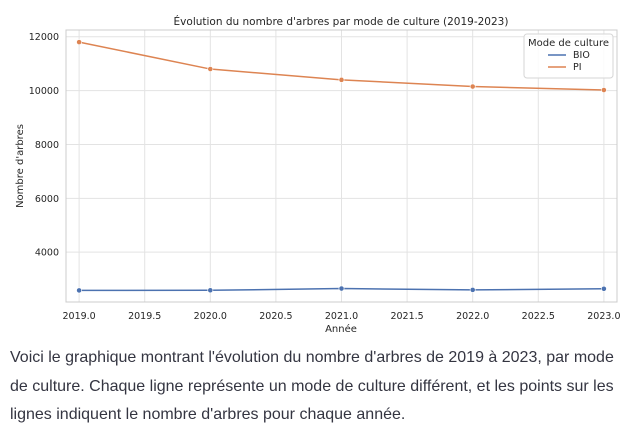 This screenshot has width=625, height=430. Describe the element at coordinates (341, 316) in the screenshot. I see `x-tick-label: 2021.0` at that location.